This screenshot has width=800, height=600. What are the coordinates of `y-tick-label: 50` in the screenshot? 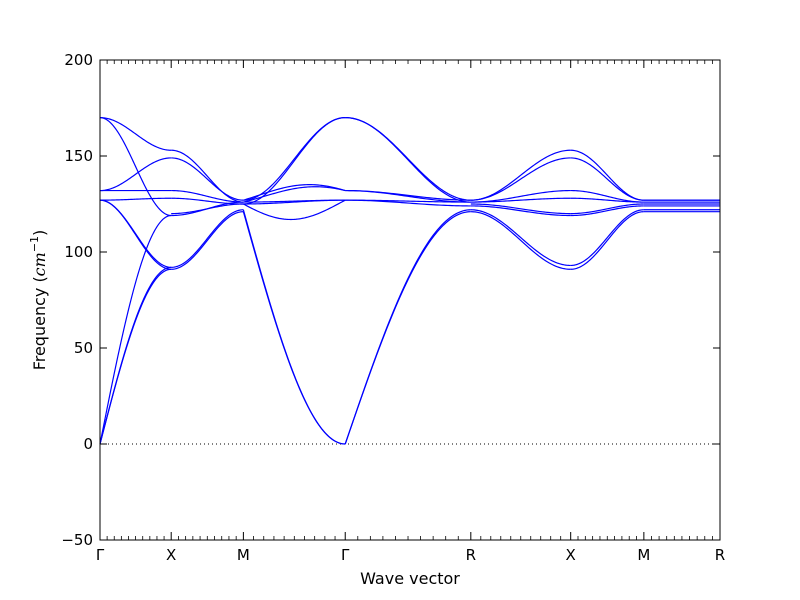 It's located at (83, 348).